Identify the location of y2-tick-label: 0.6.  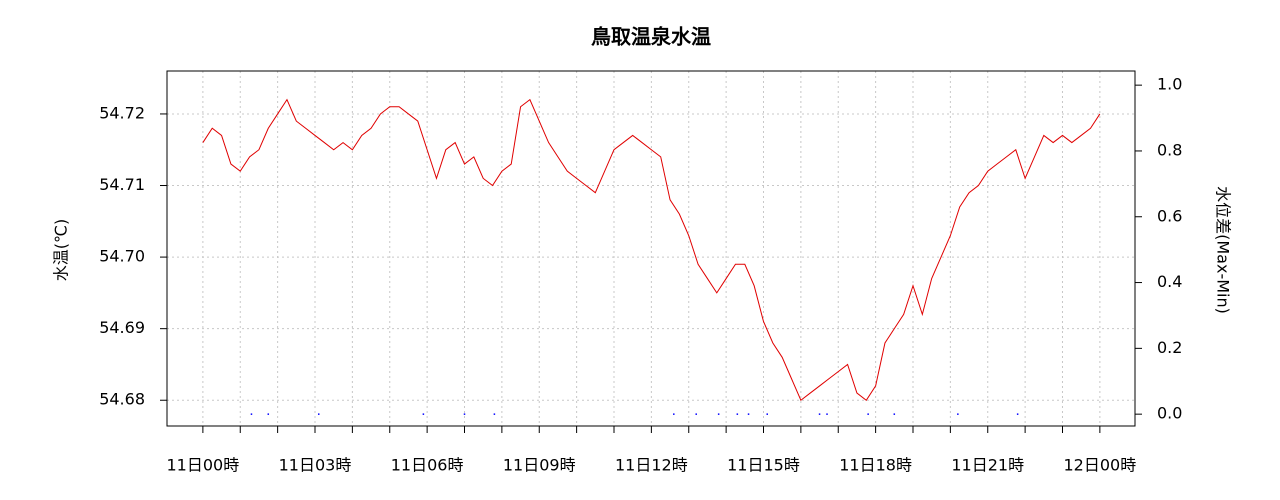
(1169, 215).